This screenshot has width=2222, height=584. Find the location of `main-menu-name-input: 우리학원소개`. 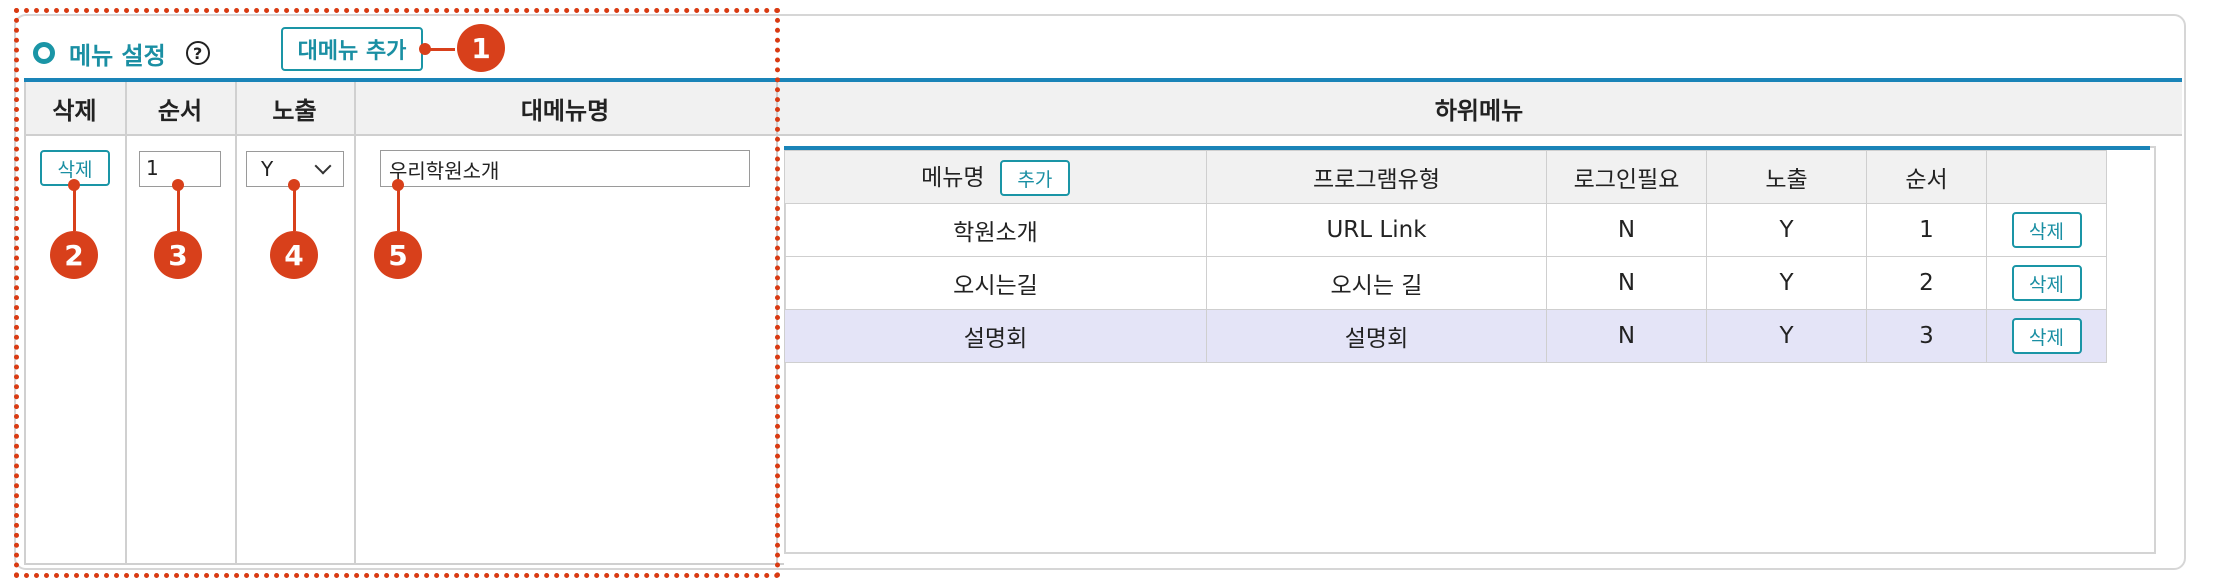

main-menu-name-input: 우리학원소개 is located at coordinates (565, 168).